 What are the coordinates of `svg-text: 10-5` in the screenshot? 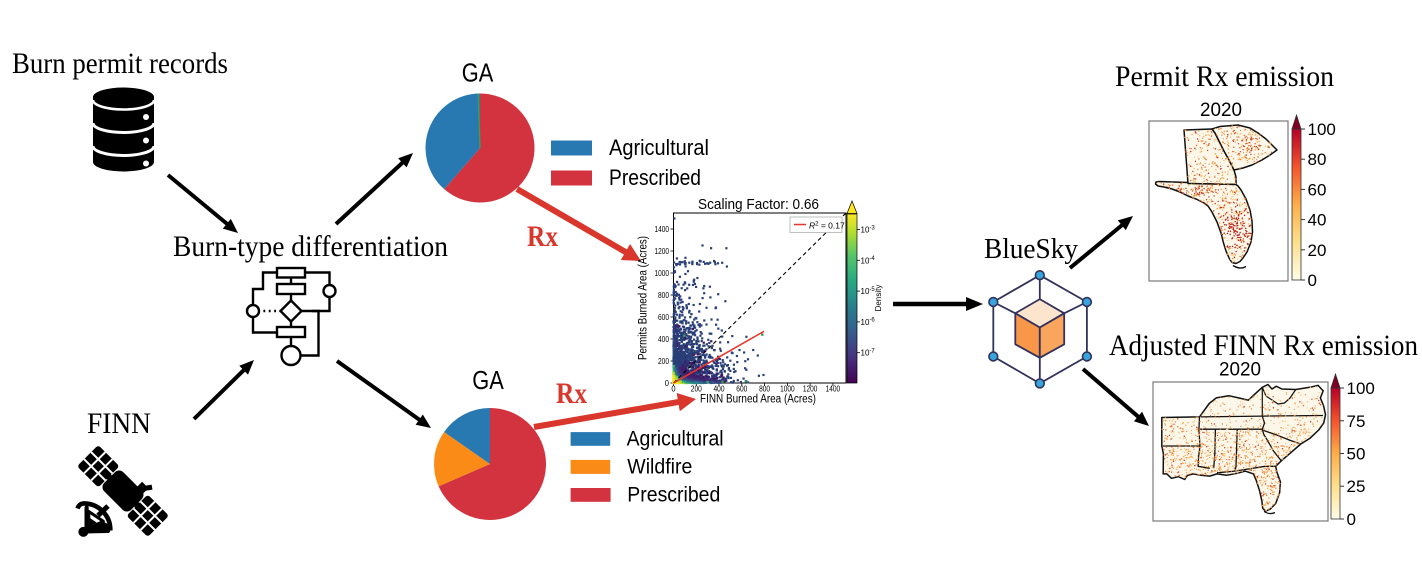 It's located at (868, 291).